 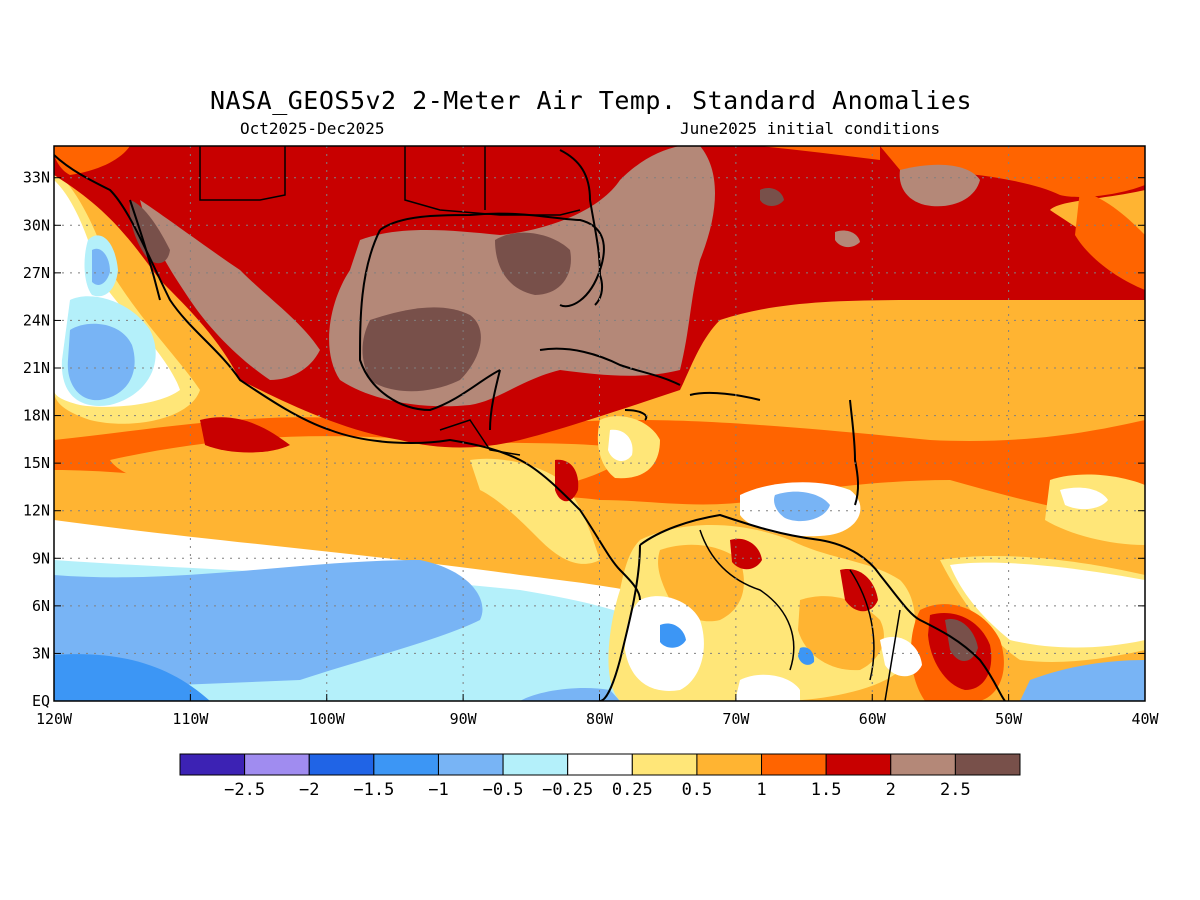 I want to click on colorbar-label: 0.5, so click(x=697, y=790).